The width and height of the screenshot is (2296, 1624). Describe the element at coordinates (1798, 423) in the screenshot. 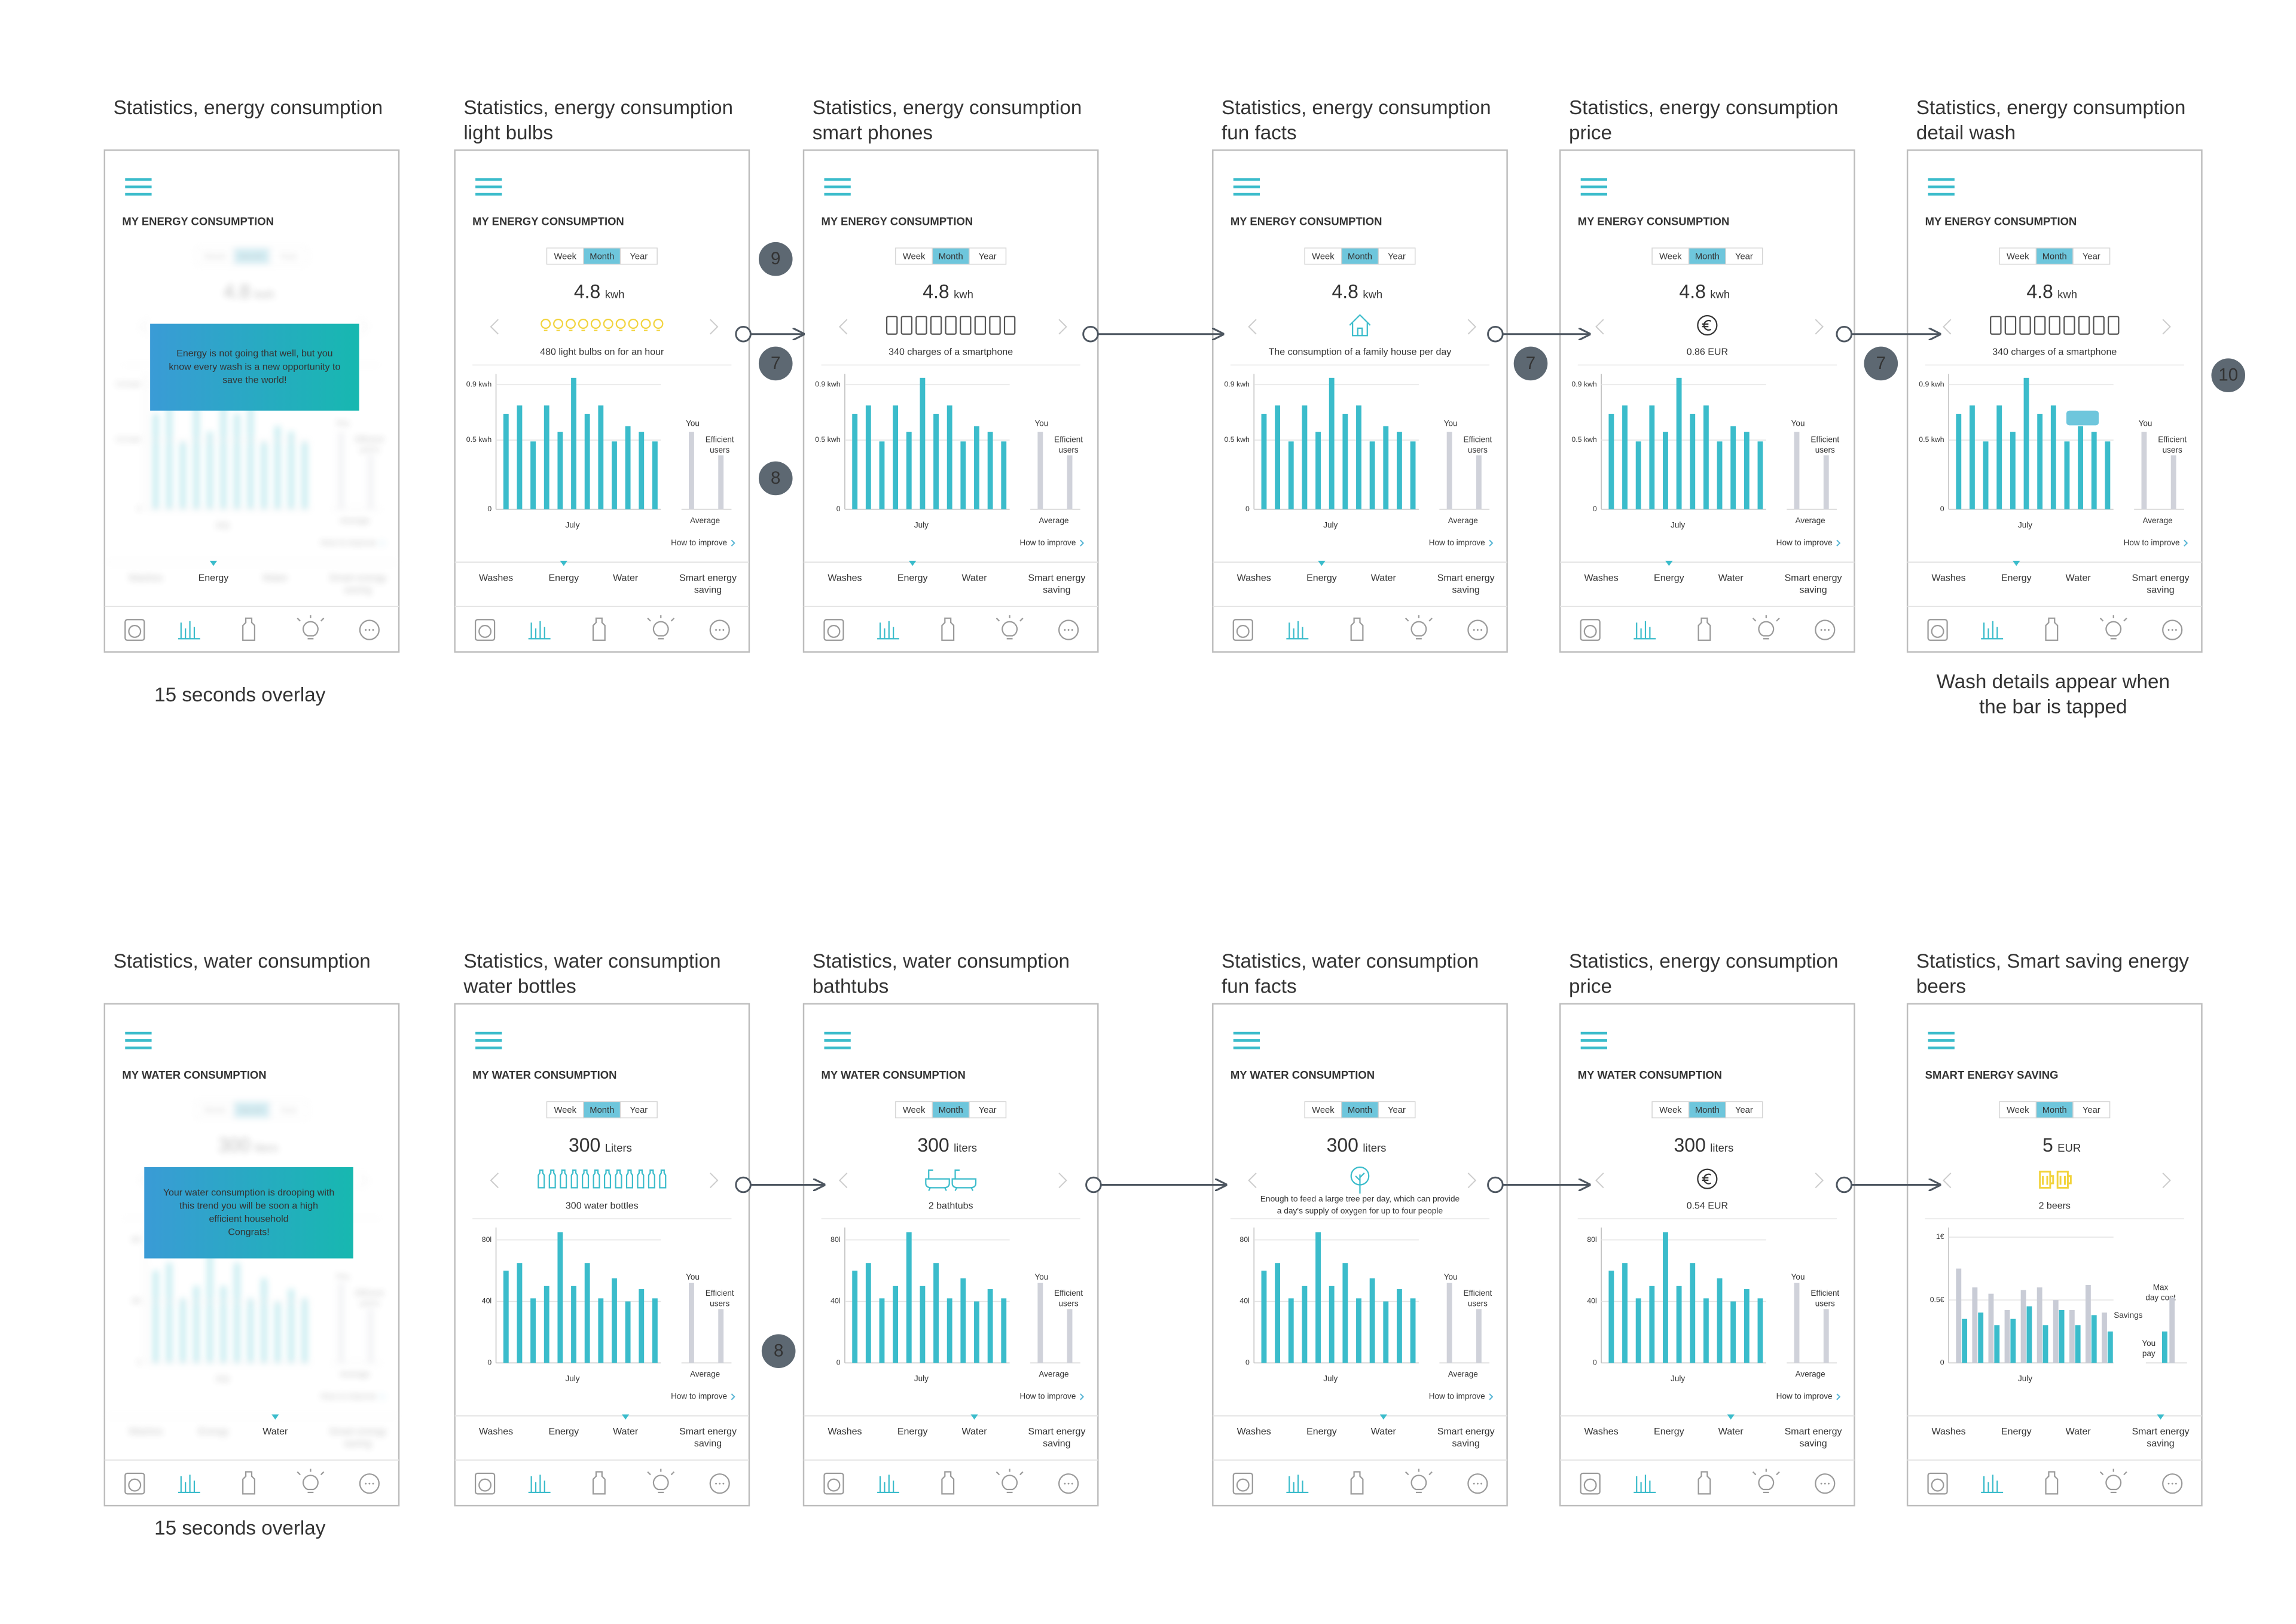

I see `compare-you-label: You` at that location.